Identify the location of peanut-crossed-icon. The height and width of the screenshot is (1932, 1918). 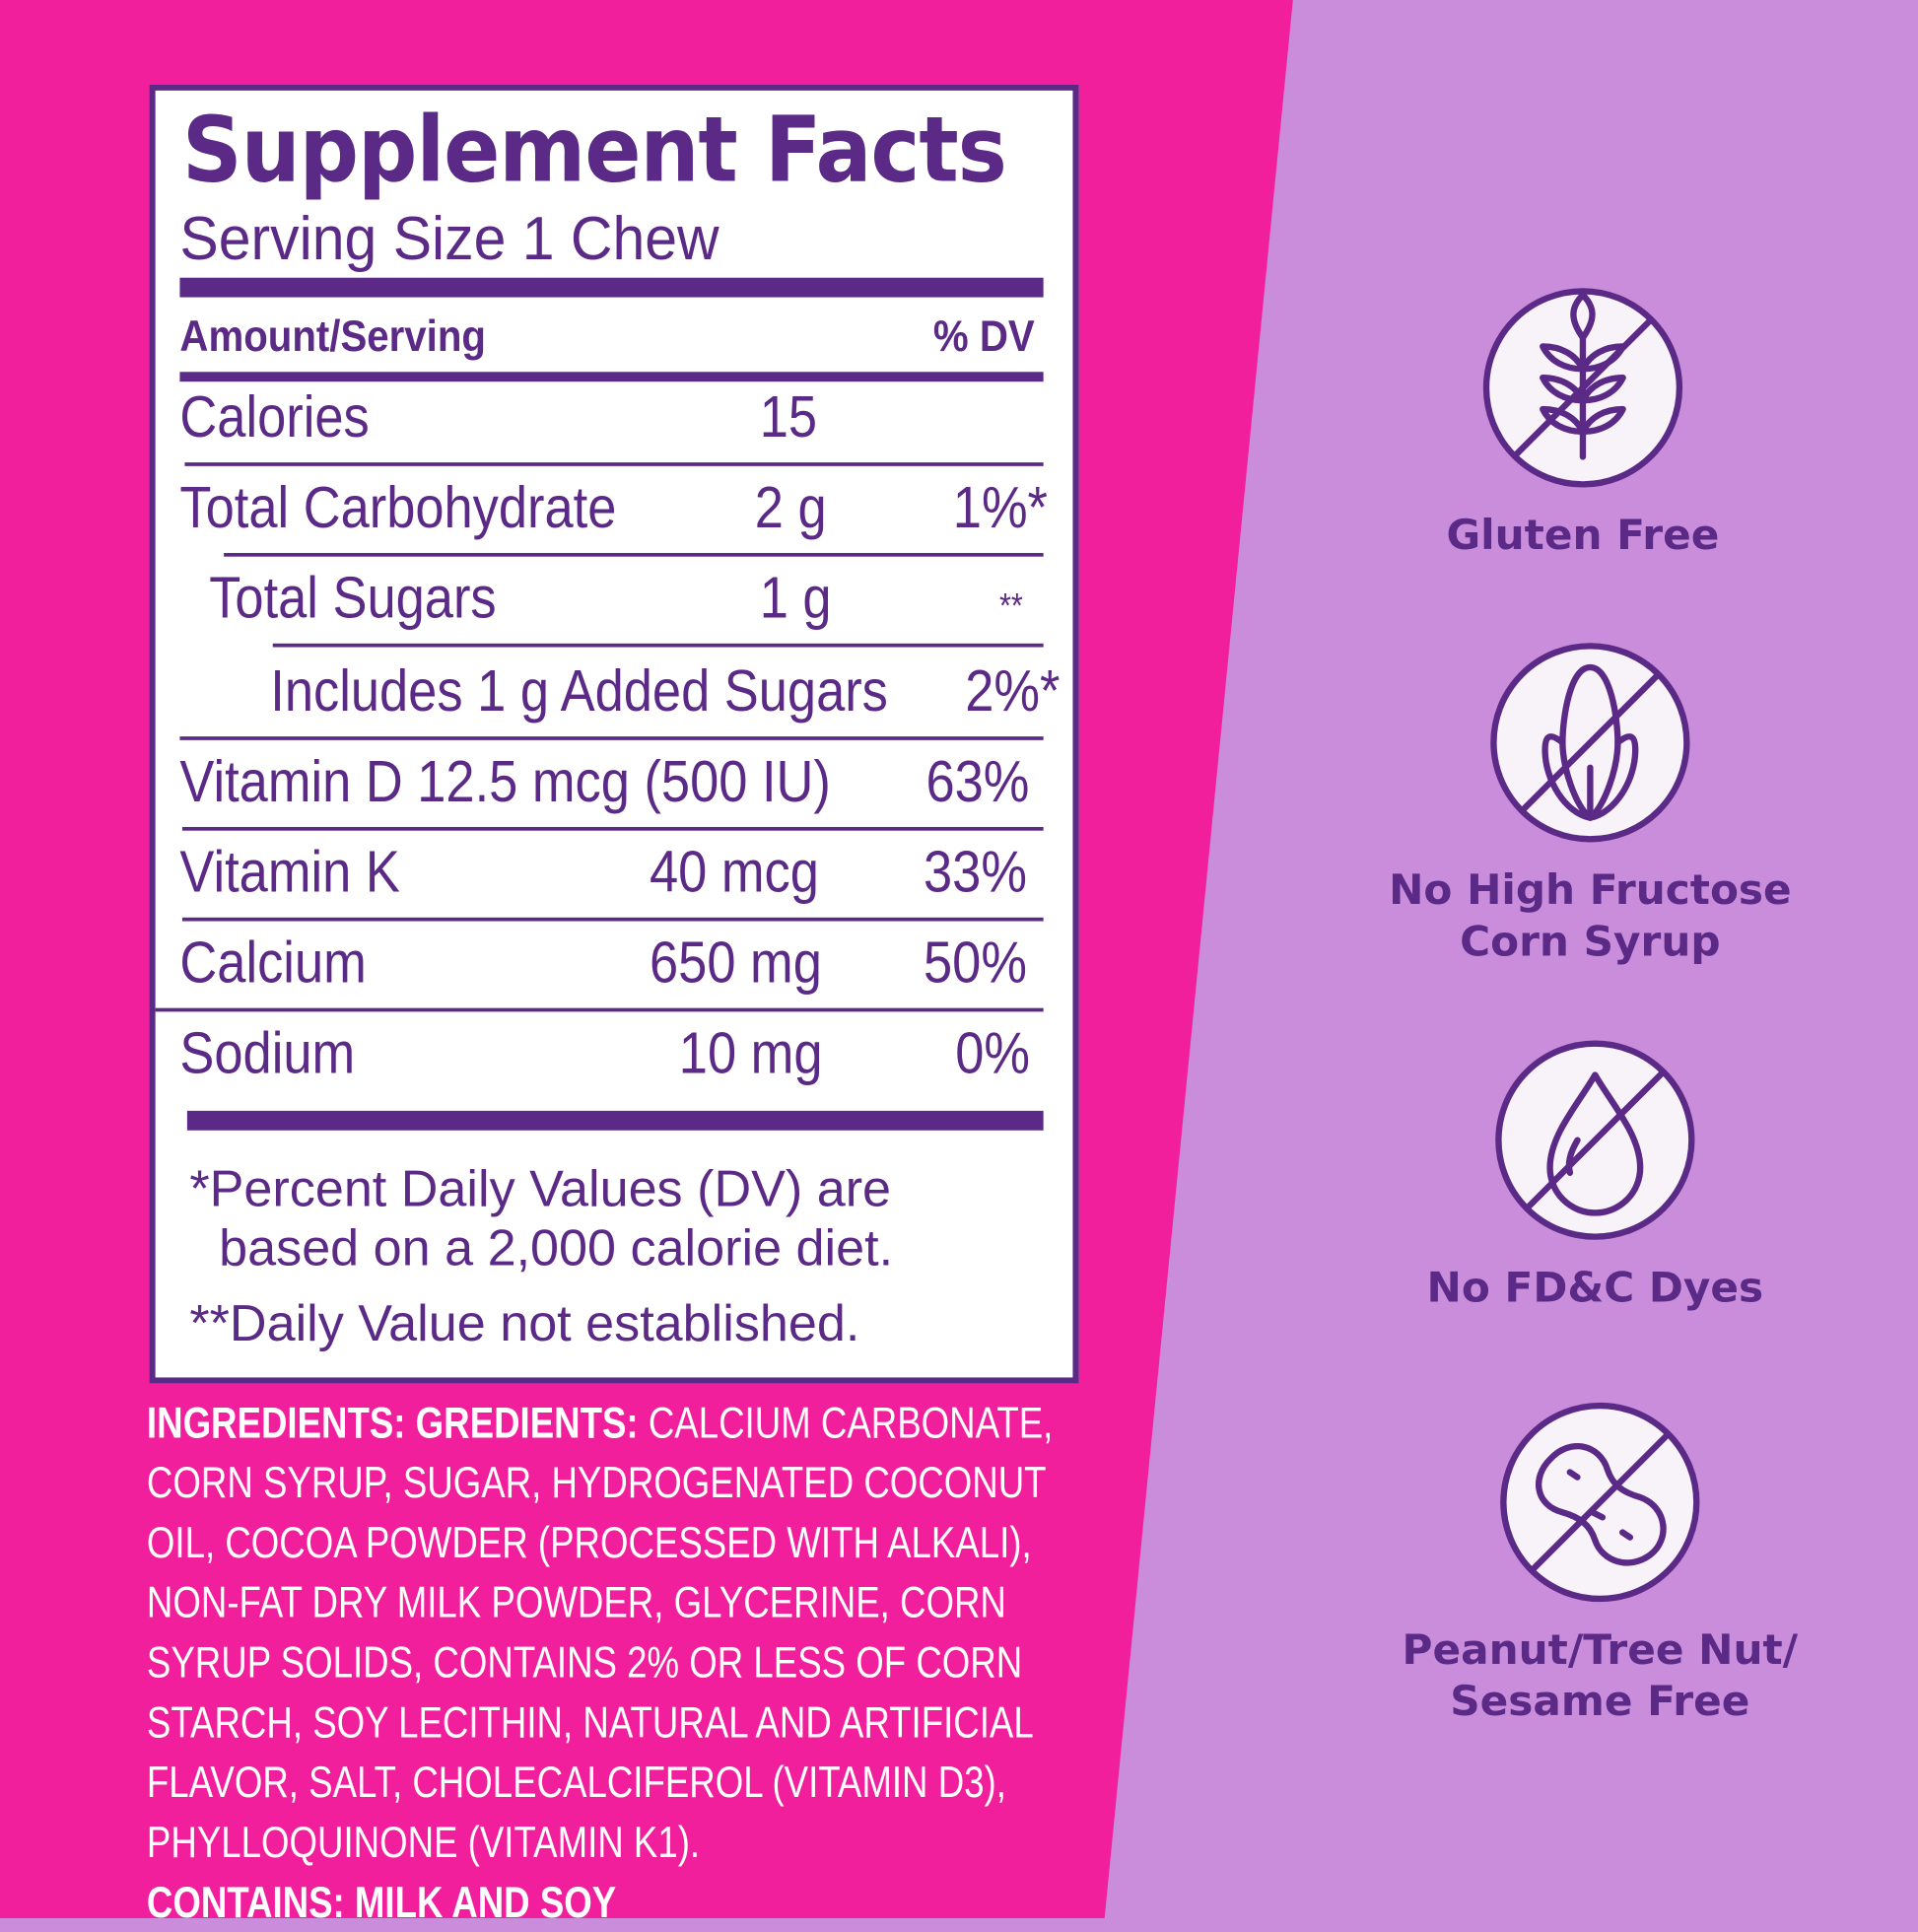
(1600, 1503).